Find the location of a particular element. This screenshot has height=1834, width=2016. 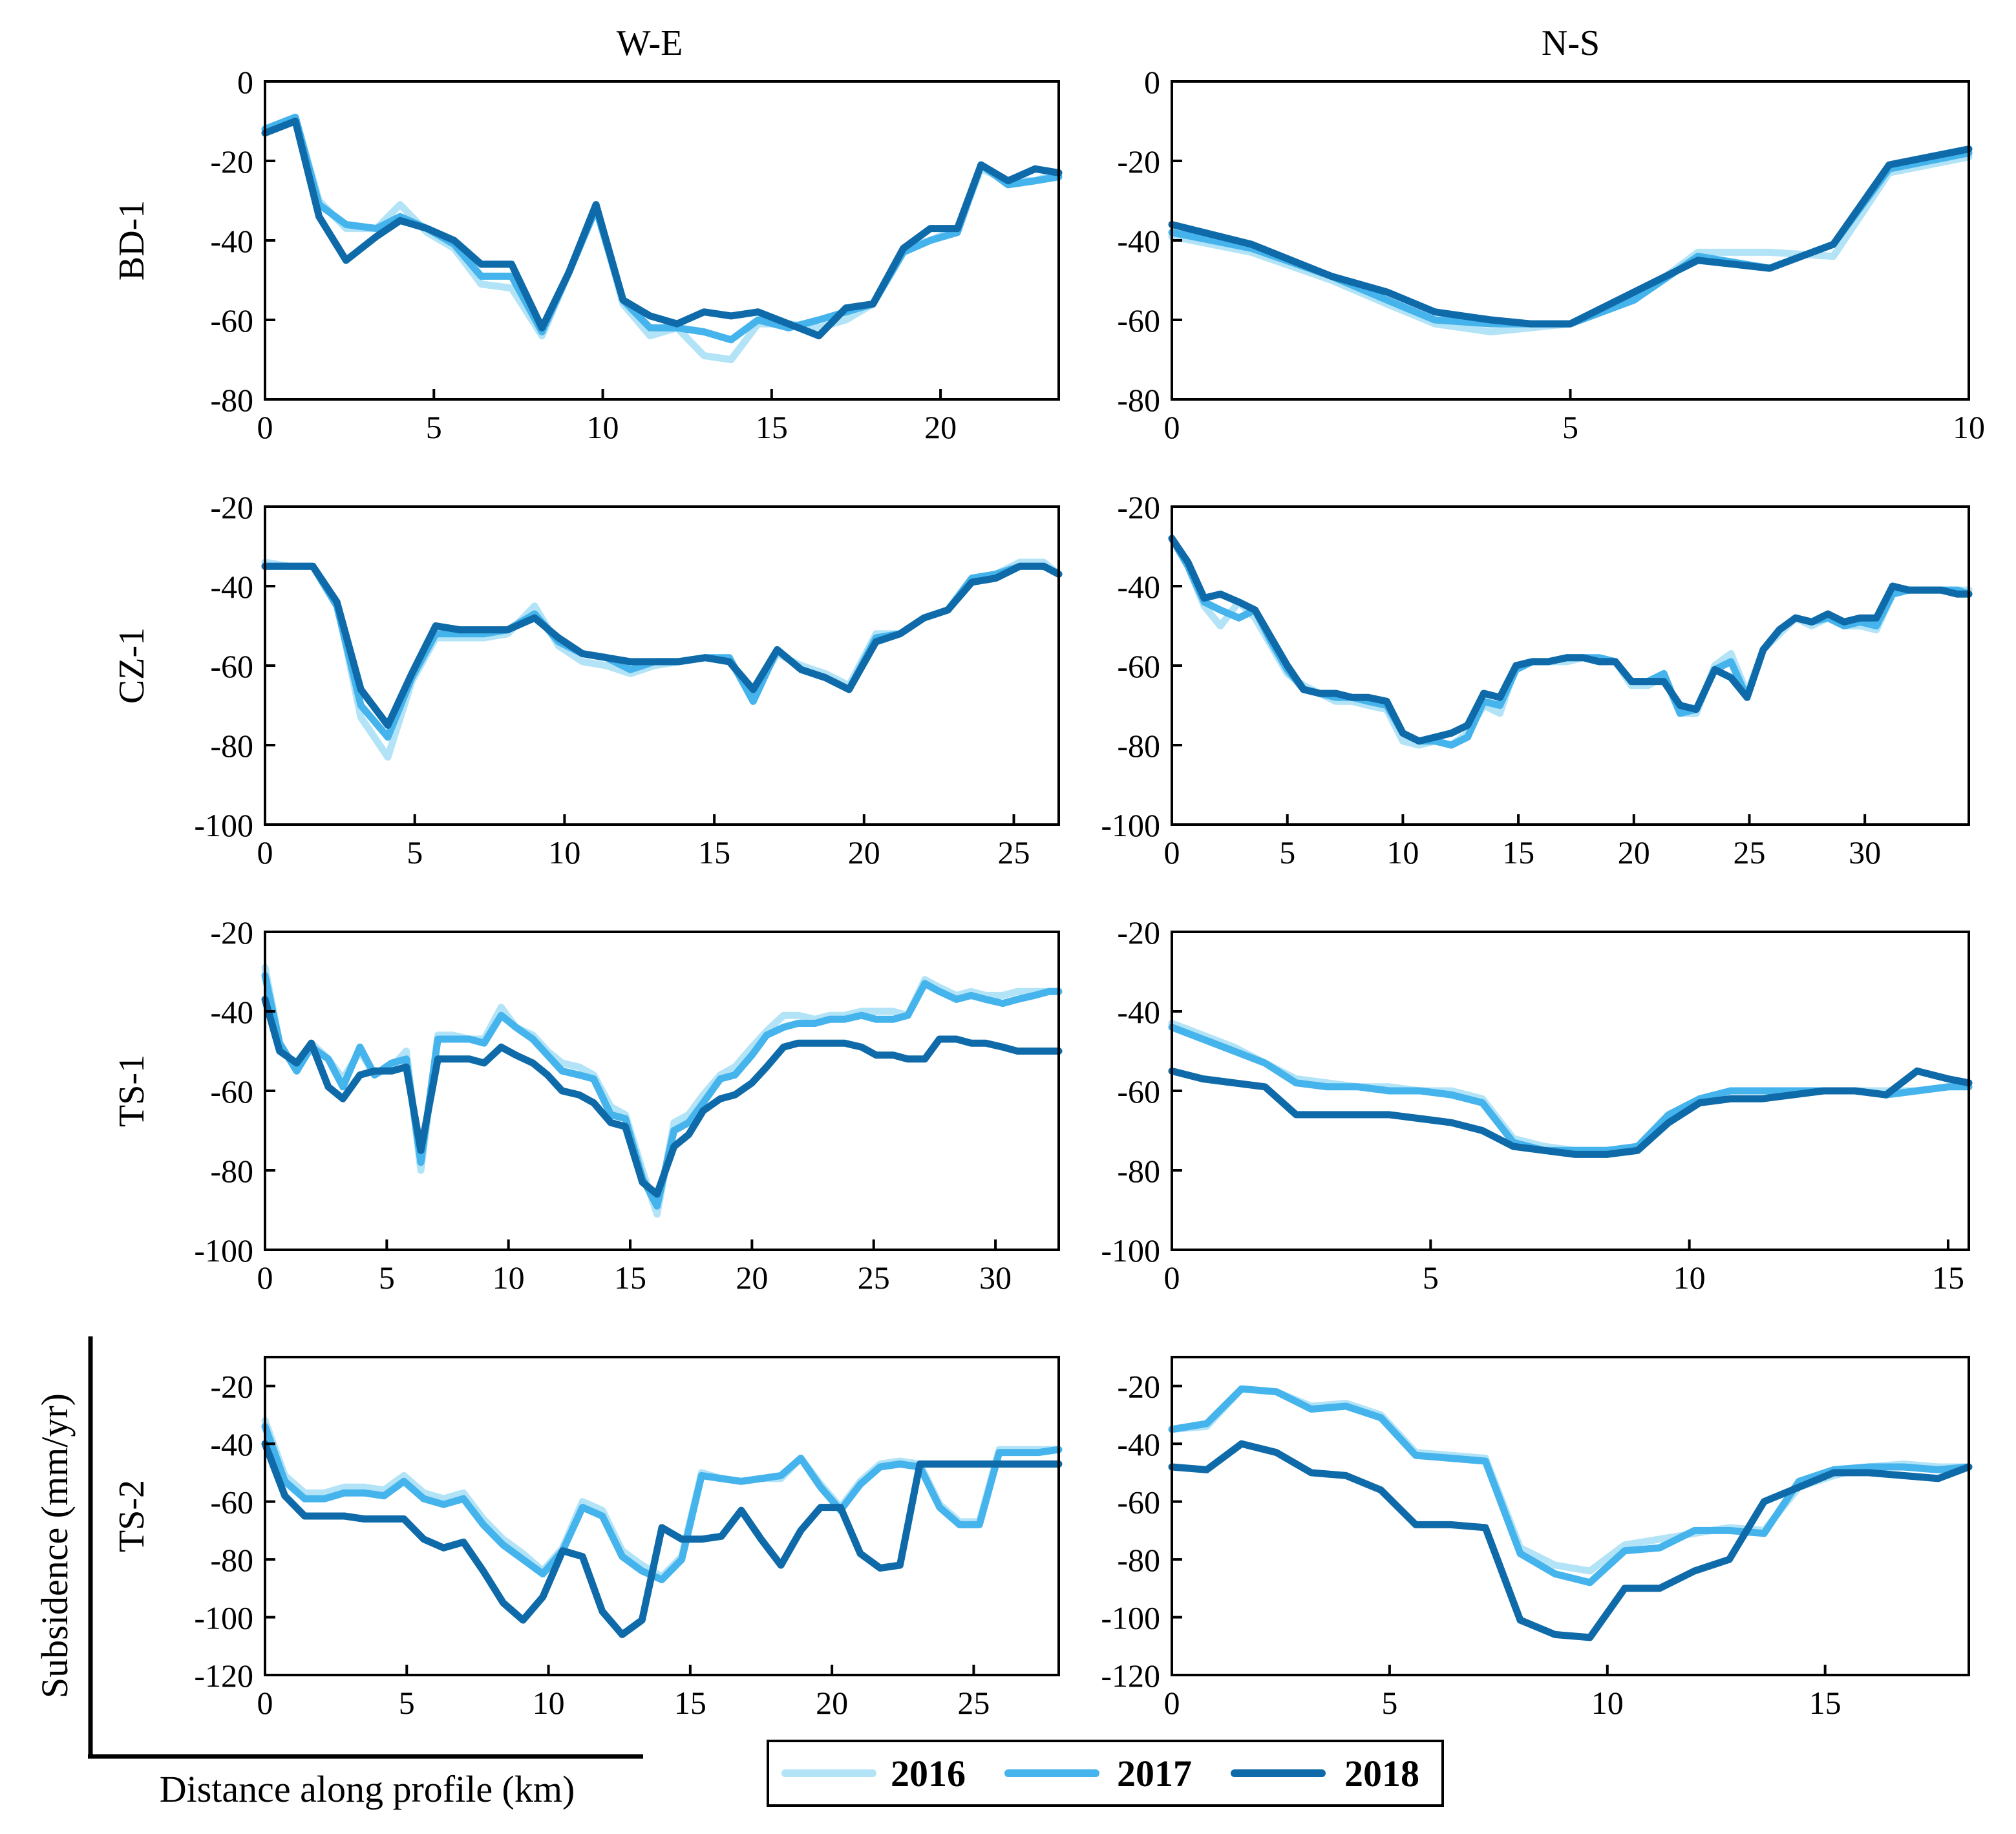

panel-3-ns-ytick-label: -20 is located at coordinates (1138, 933).